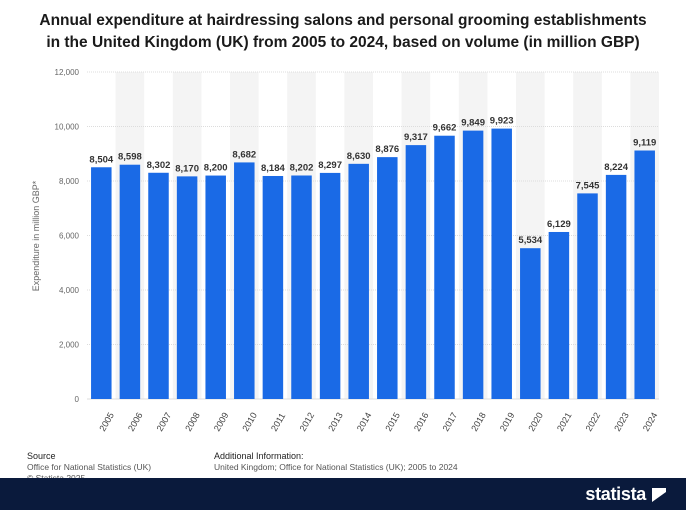 This screenshot has height=510, width=686. Describe the element at coordinates (302, 167) in the screenshot. I see `data-label: 8,202` at that location.